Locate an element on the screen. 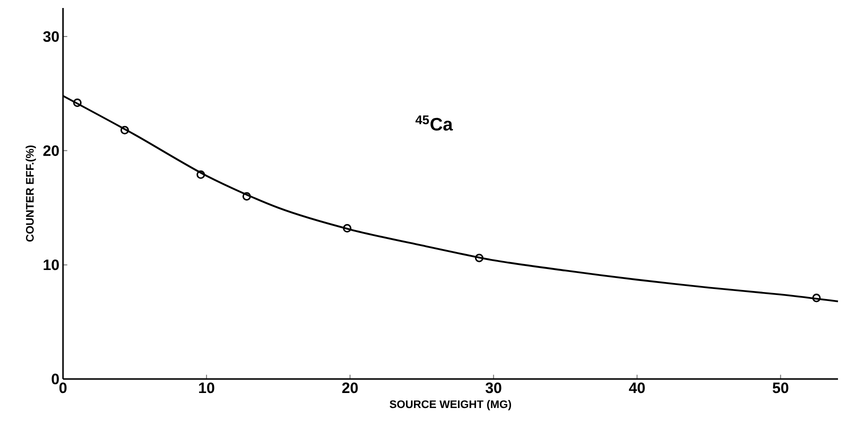 The image size is (844, 438). y-tick-label: 20 is located at coordinates (51, 150).